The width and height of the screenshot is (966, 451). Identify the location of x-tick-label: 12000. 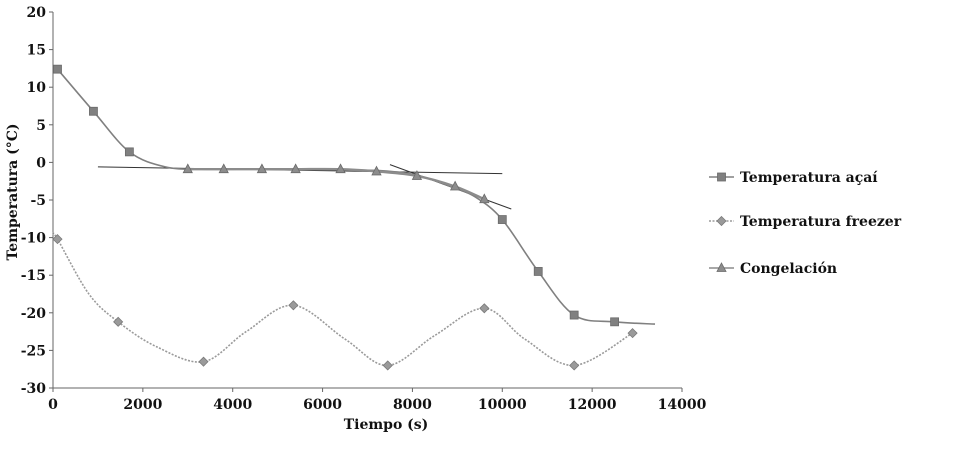
(592, 405).